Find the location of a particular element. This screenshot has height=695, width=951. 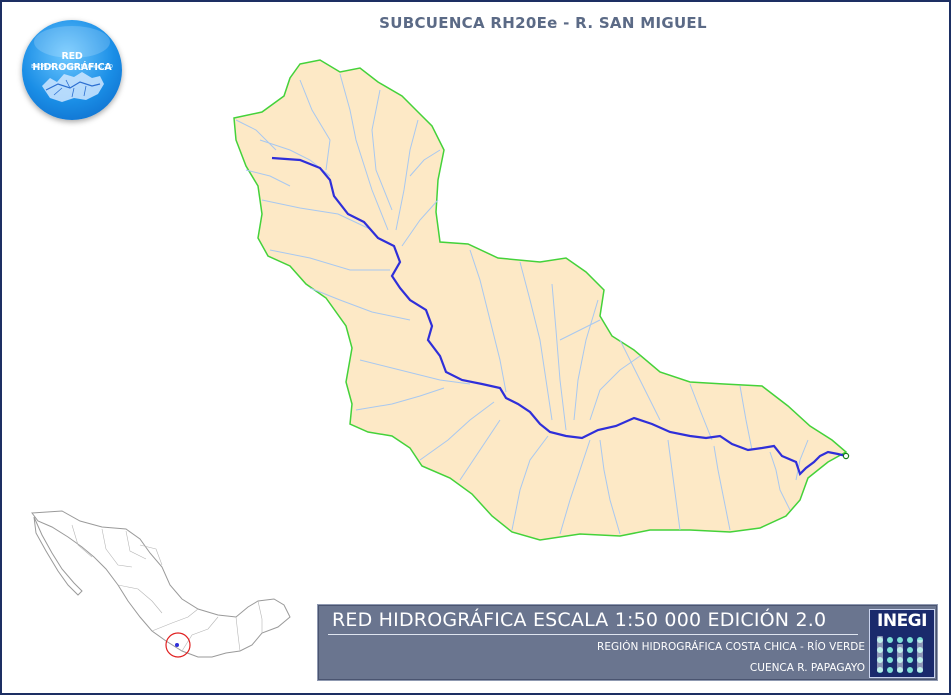

locator-highlight-ring is located at coordinates (178, 645).